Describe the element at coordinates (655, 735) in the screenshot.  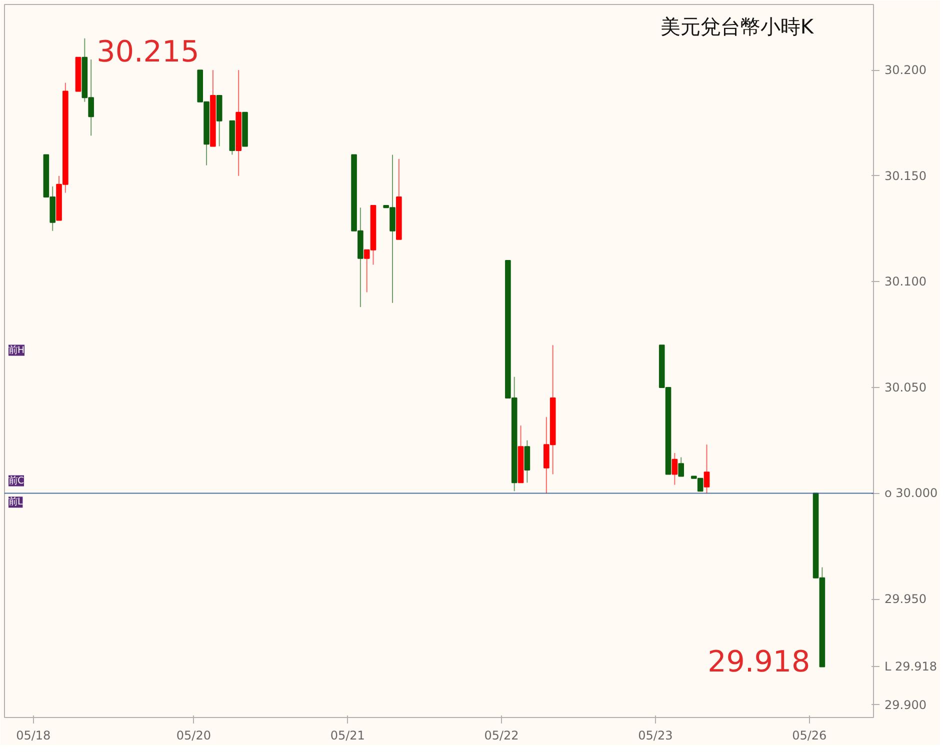
I see `x-tick-label: 05/23` at that location.